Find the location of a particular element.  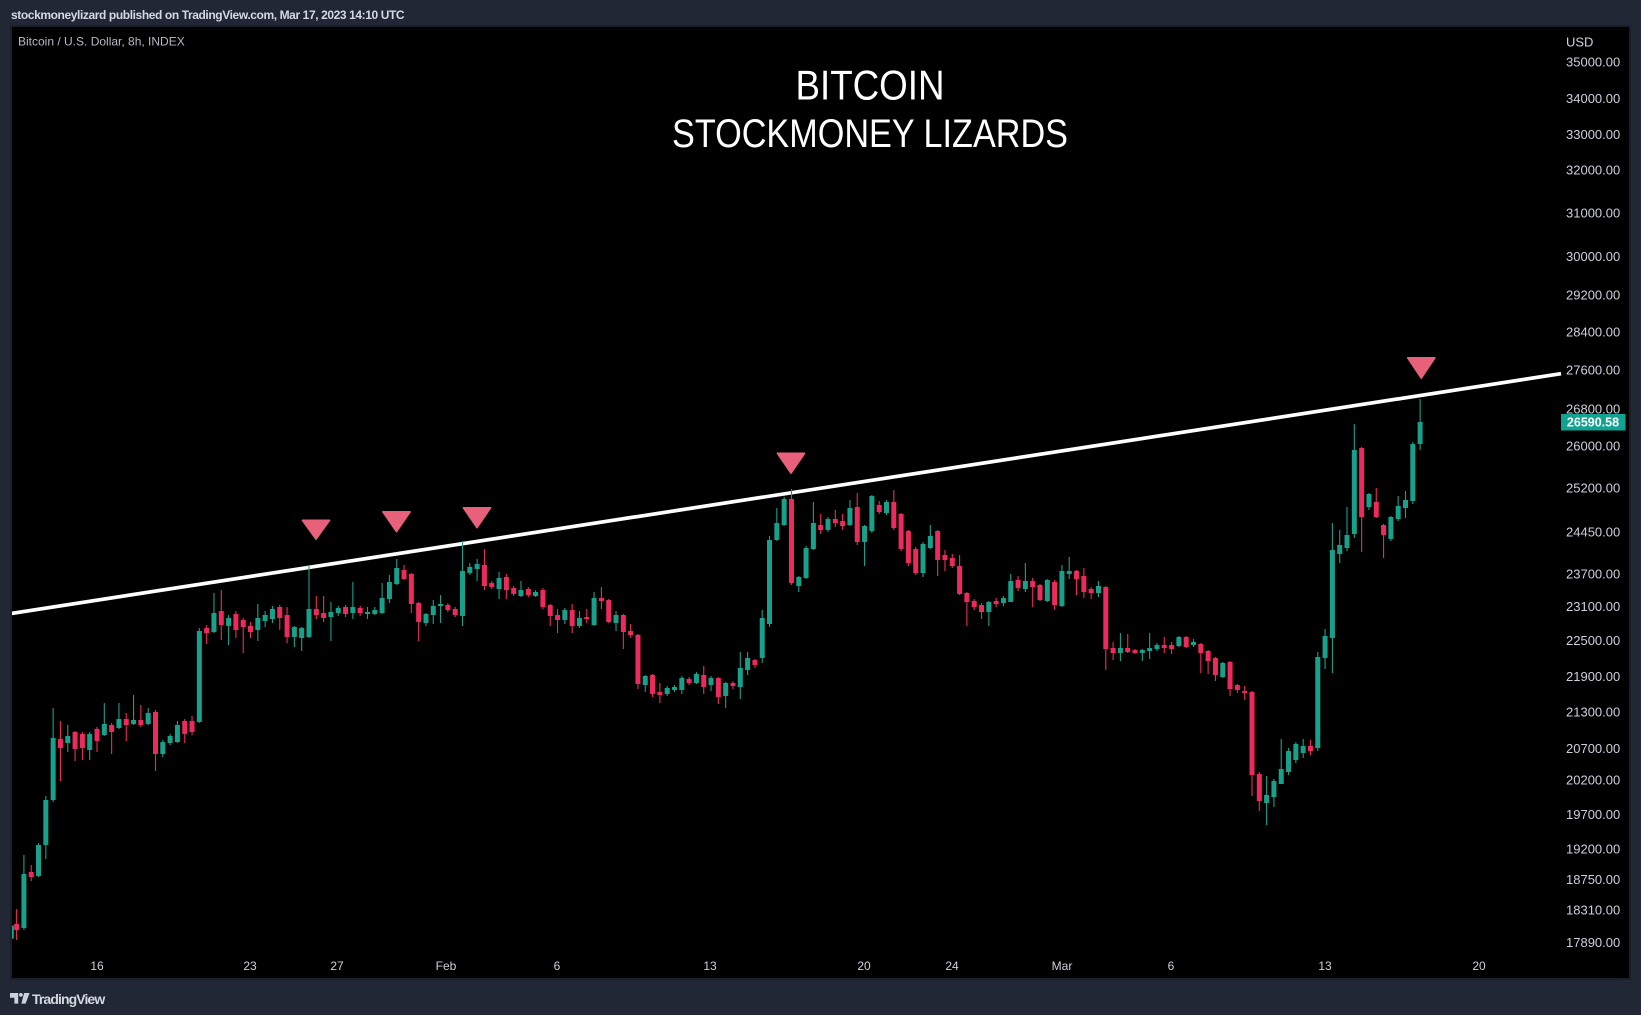

svg-text: BITCOIN is located at coordinates (870, 85).